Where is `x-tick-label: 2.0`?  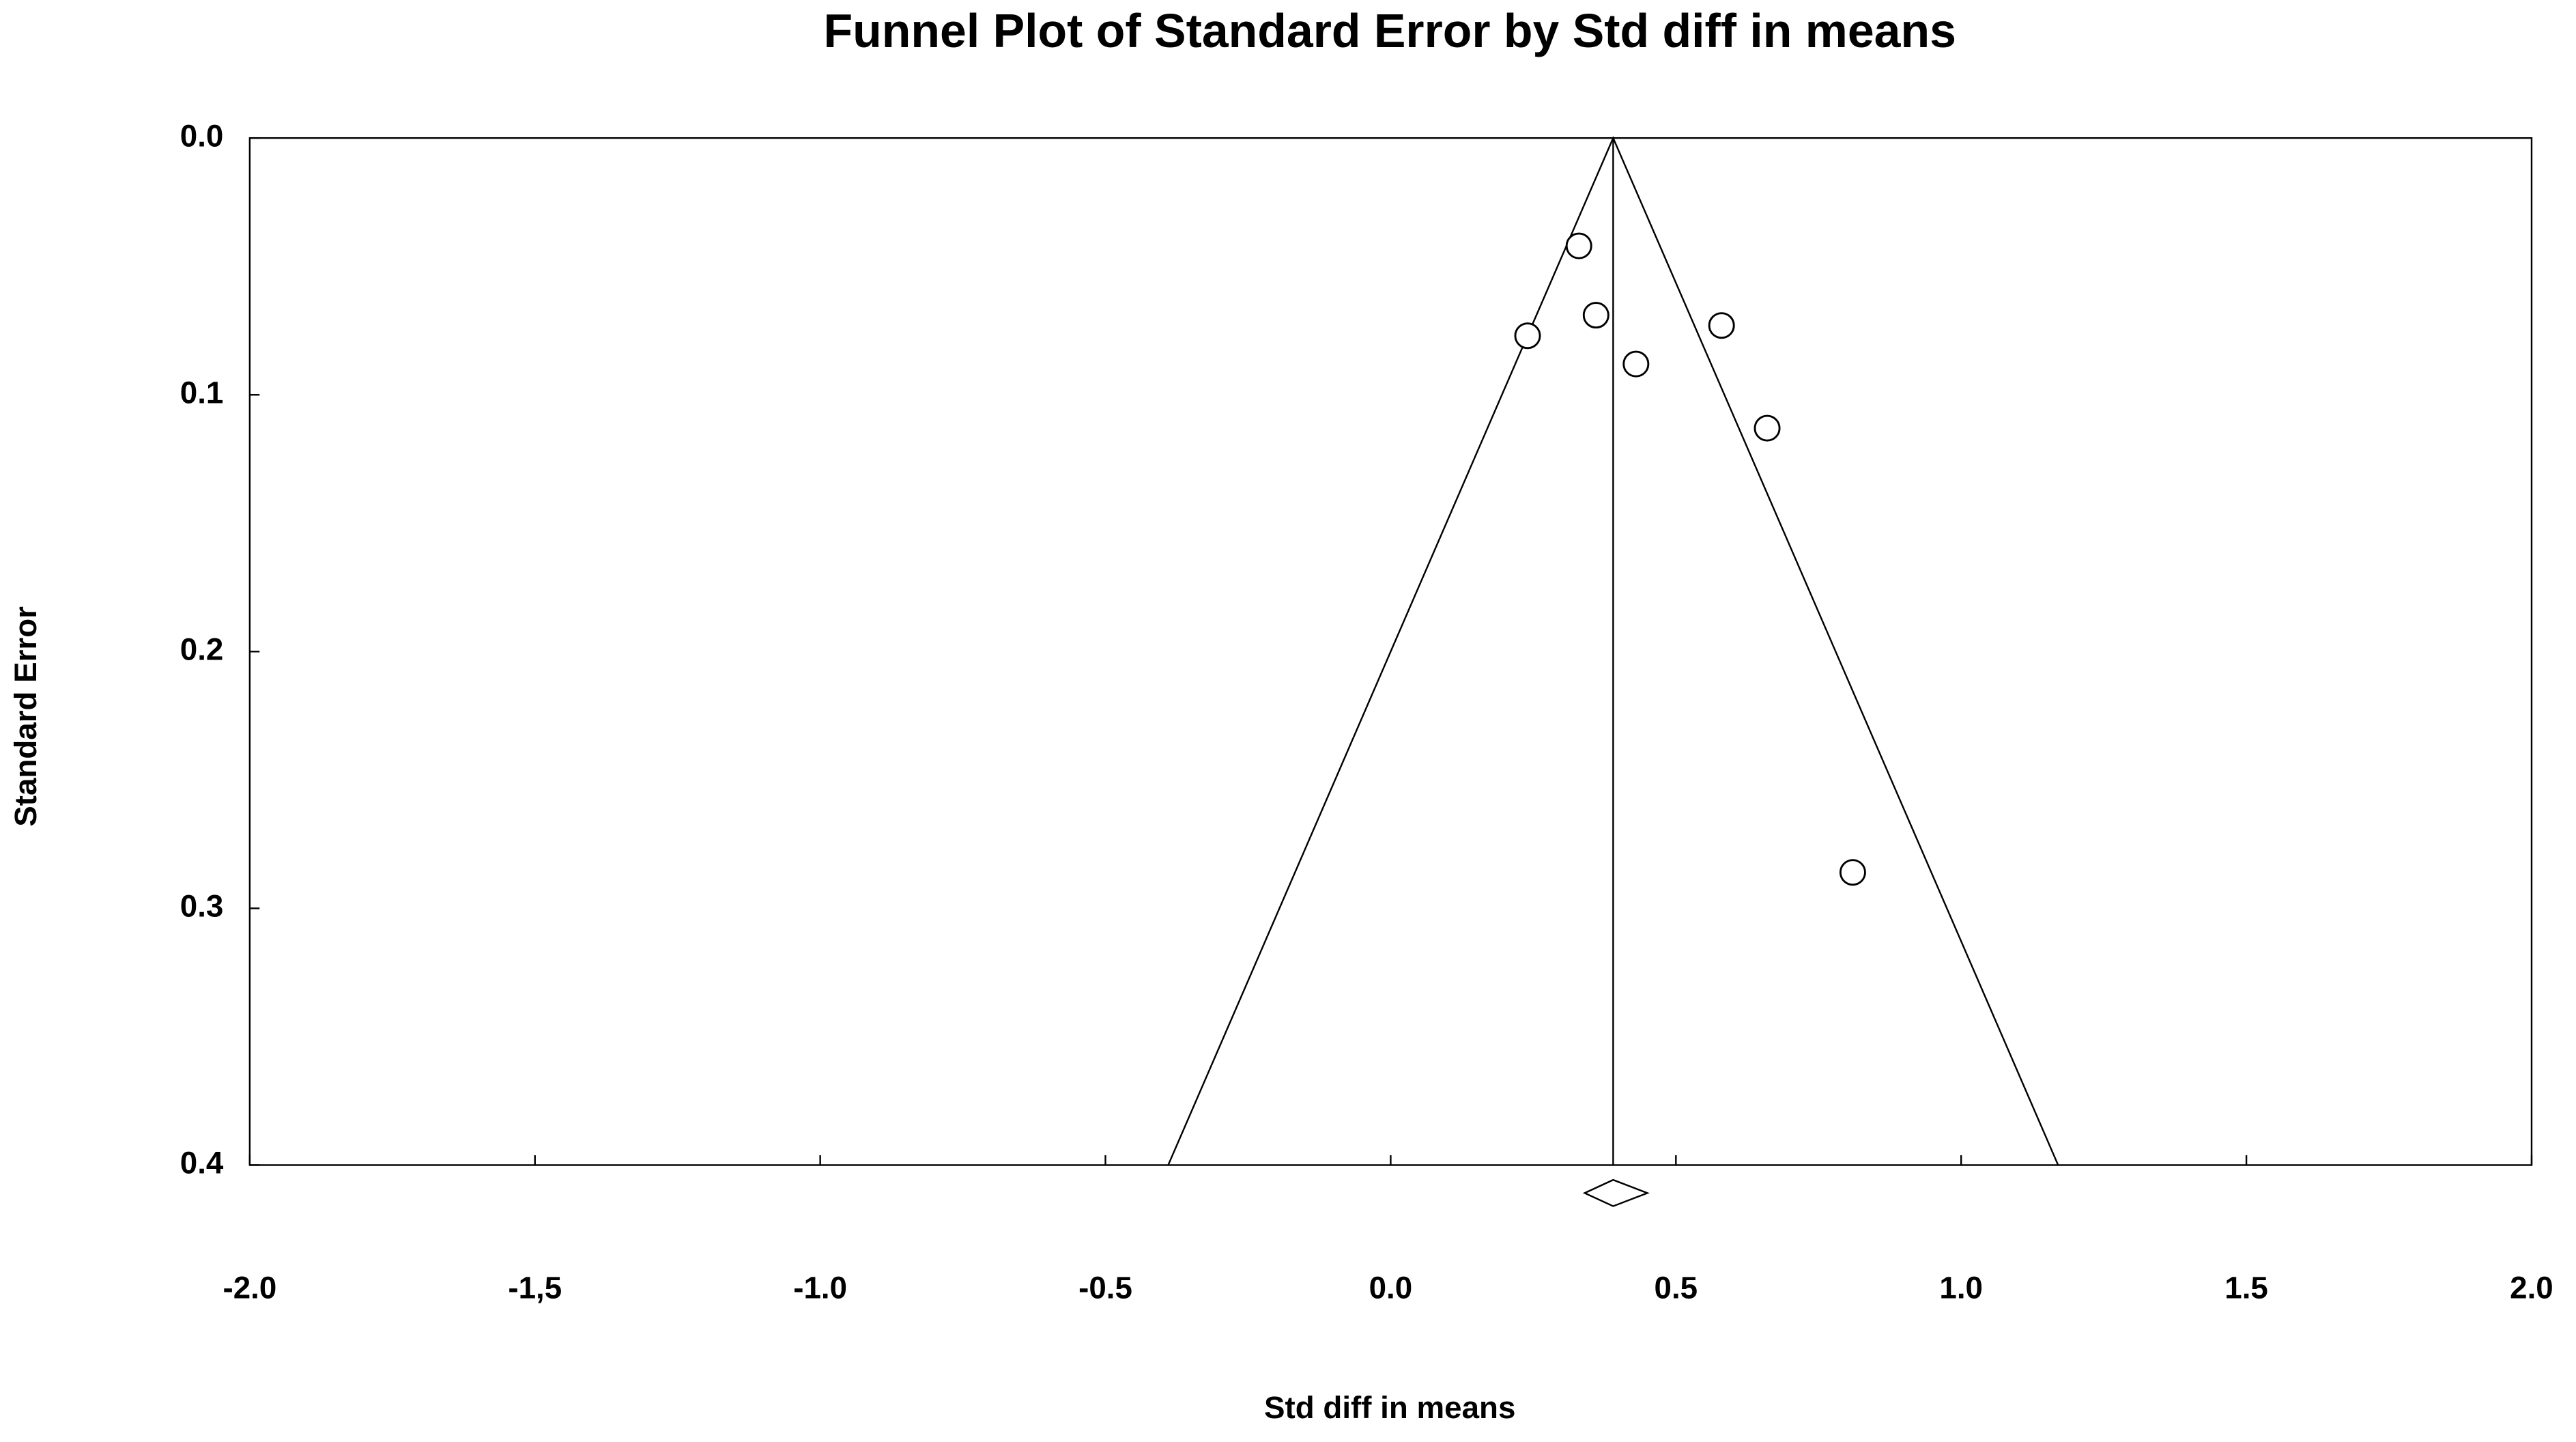 x-tick-label: 2.0 is located at coordinates (2531, 1287).